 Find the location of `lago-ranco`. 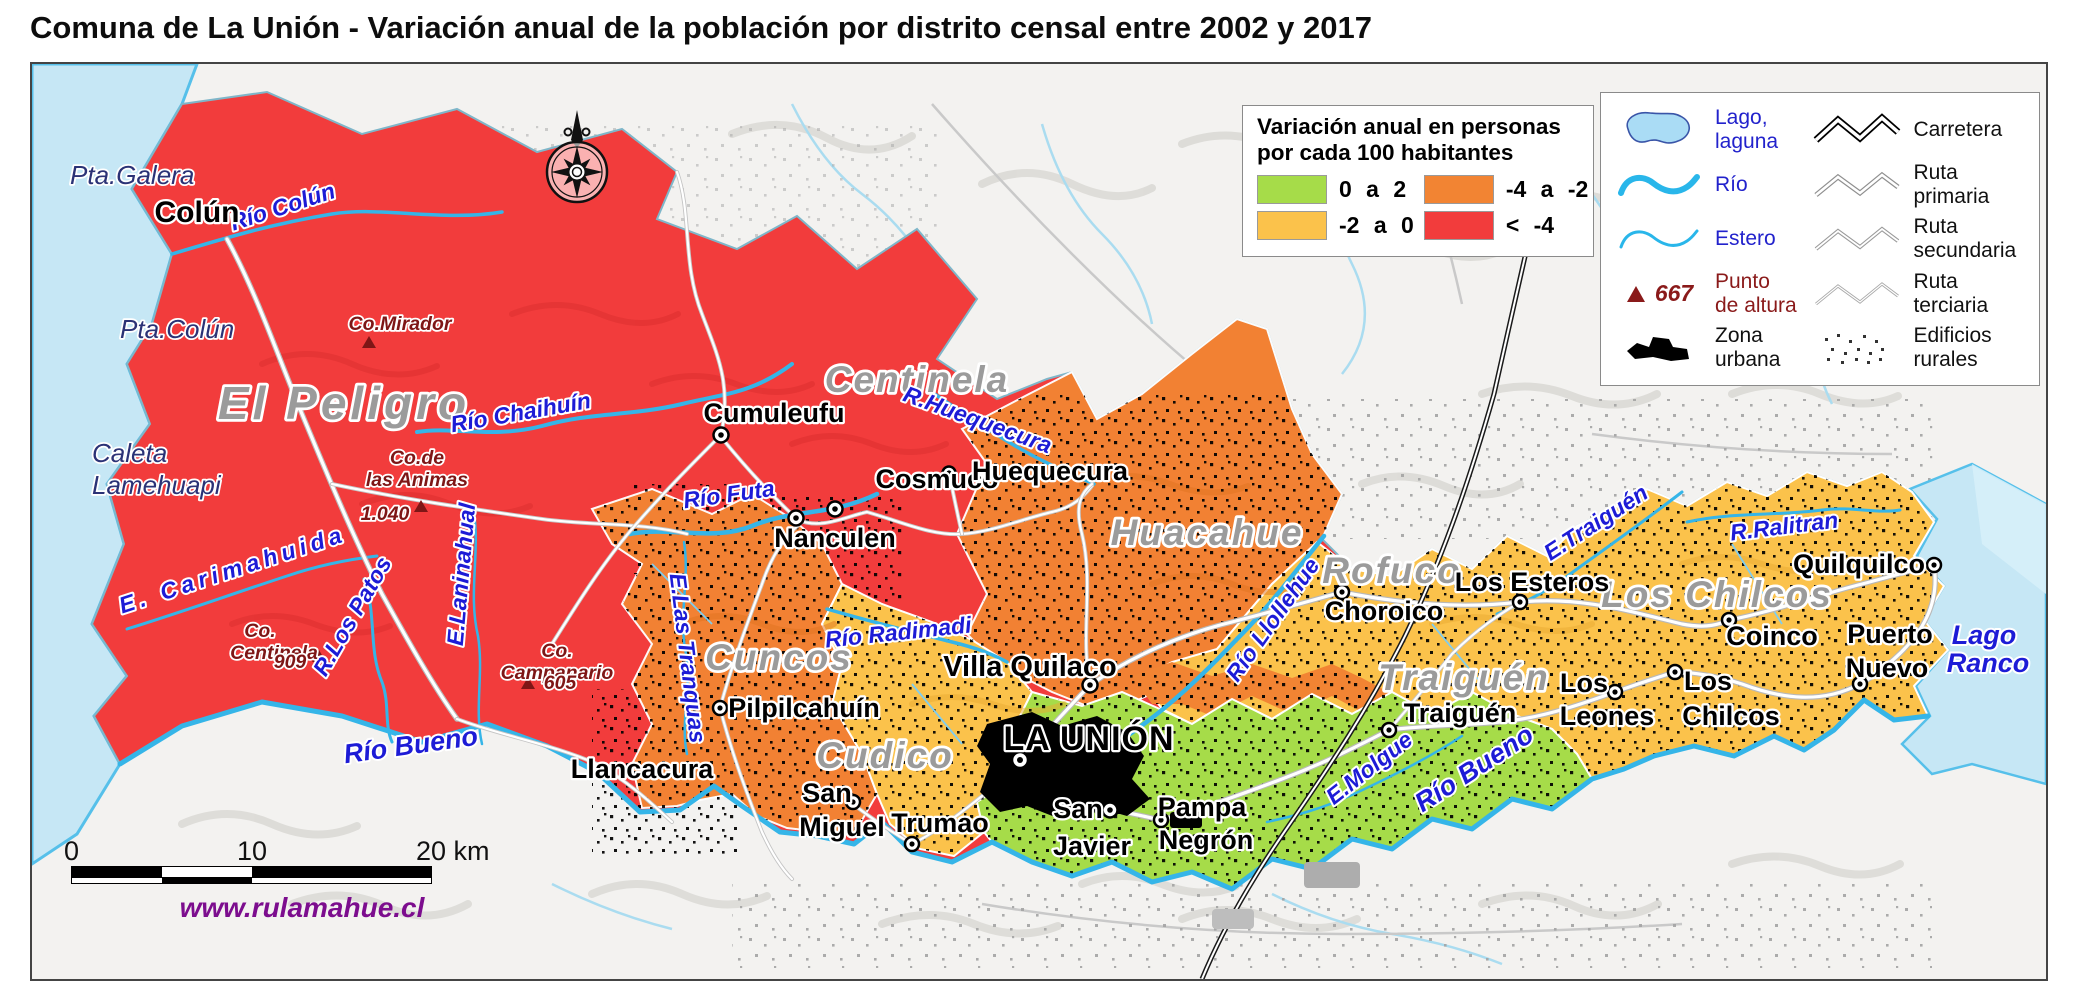

lago-ranco is located at coordinates (1973, 624).